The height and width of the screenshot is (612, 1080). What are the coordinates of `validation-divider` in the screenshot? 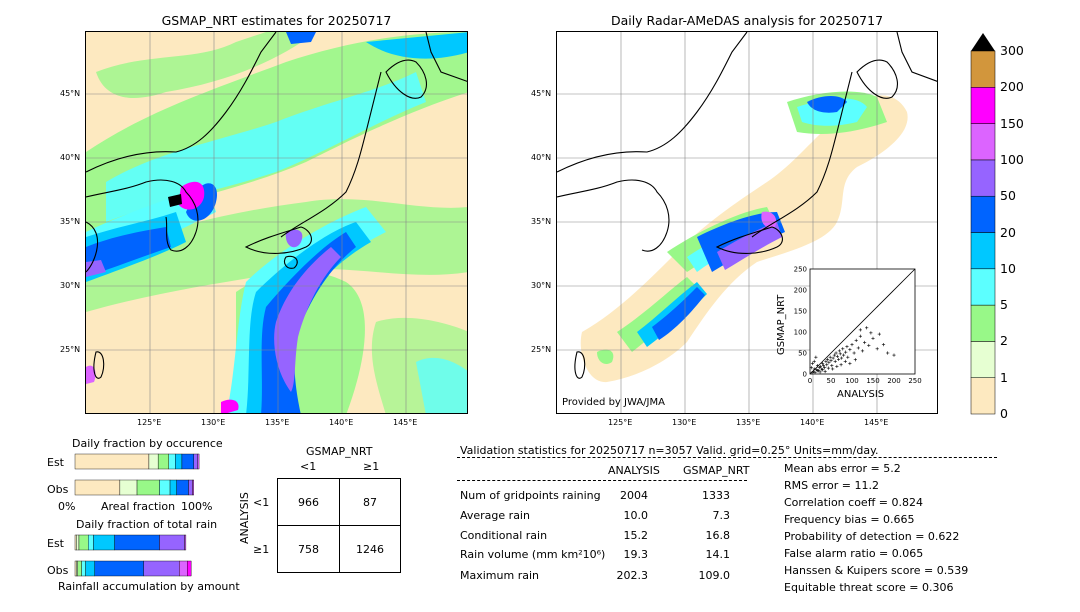 It's located at (727, 457).